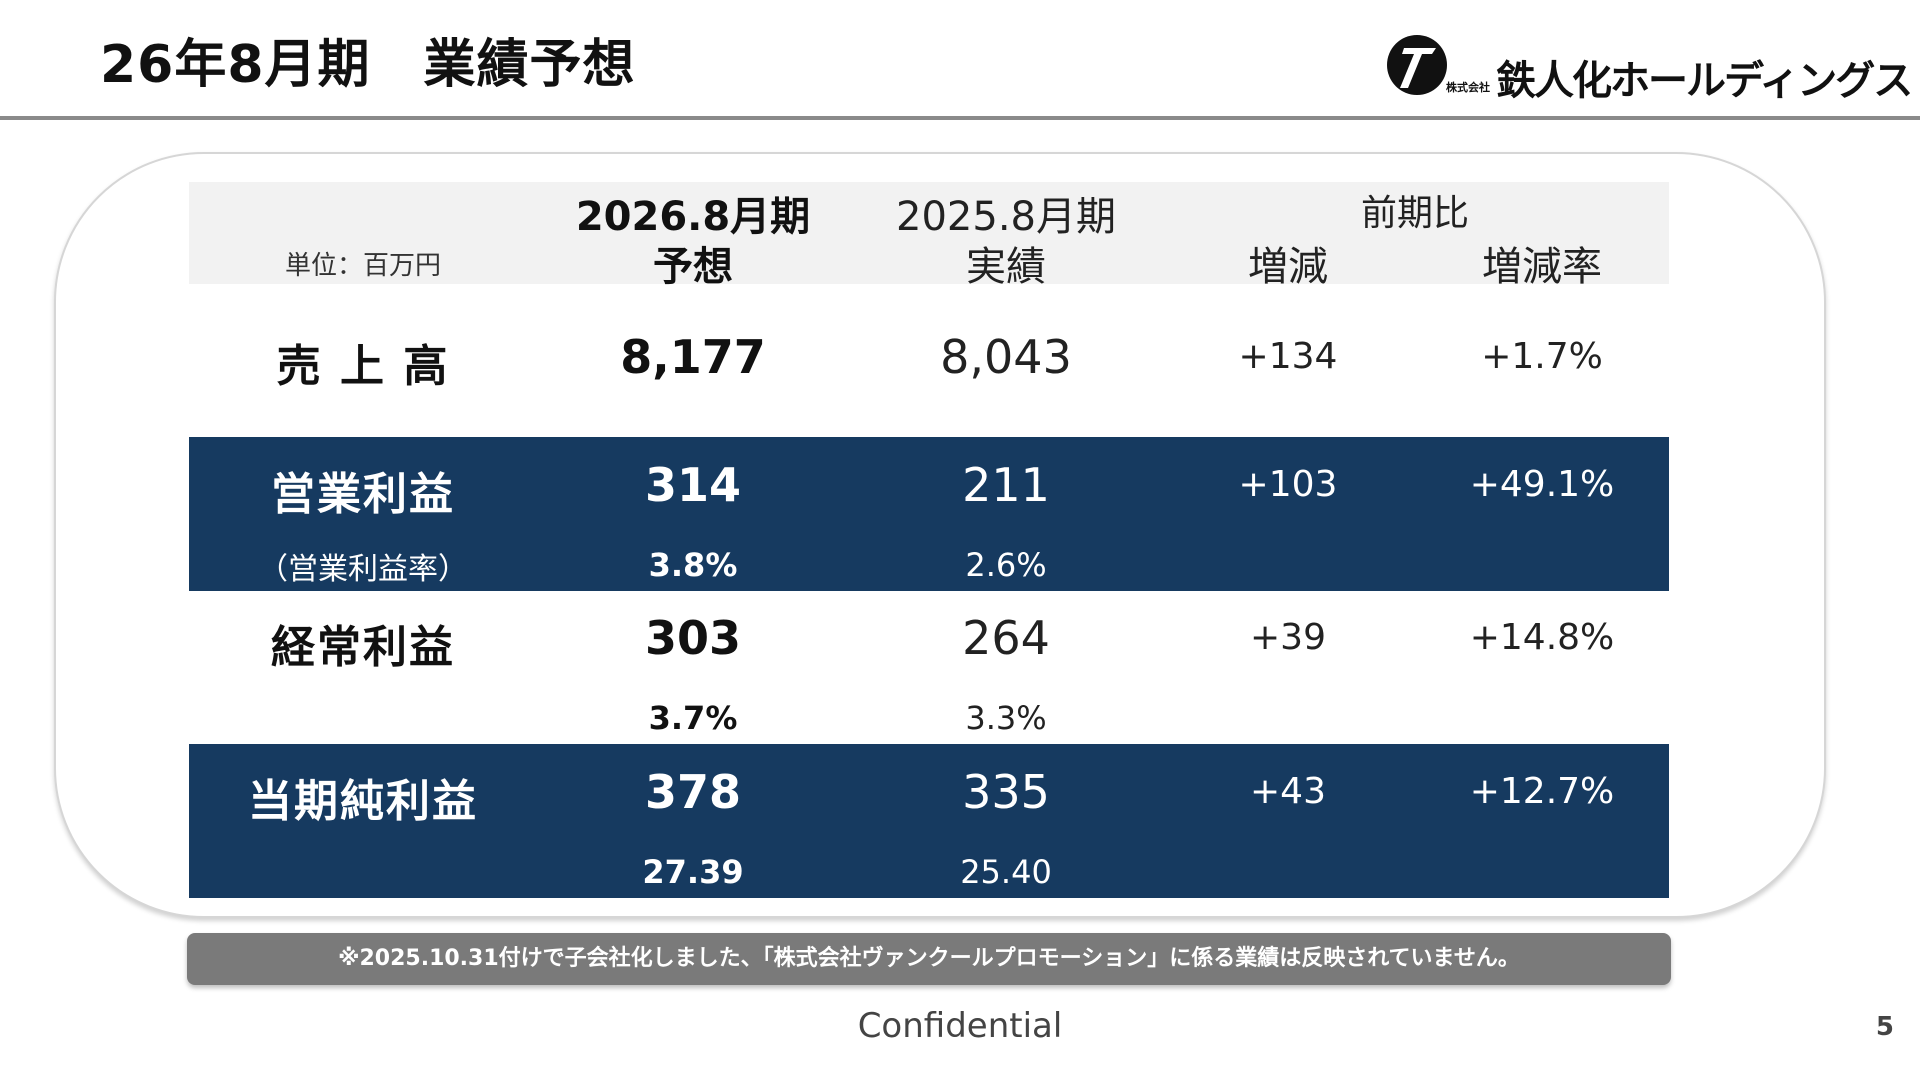 This screenshot has height=1080, width=1920. Describe the element at coordinates (1884, 1027) in the screenshot. I see `page-number: 5` at that location.